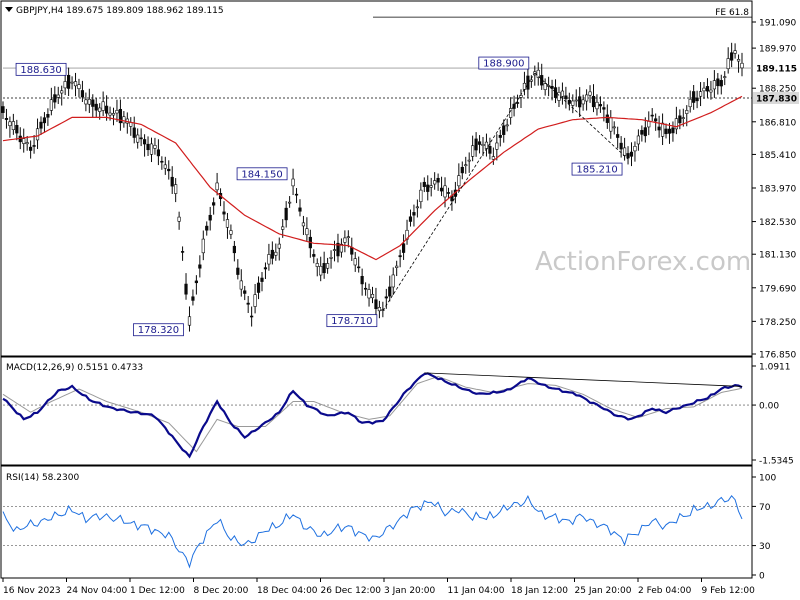  I want to click on fibonacci-trendline, so click(459, 191).